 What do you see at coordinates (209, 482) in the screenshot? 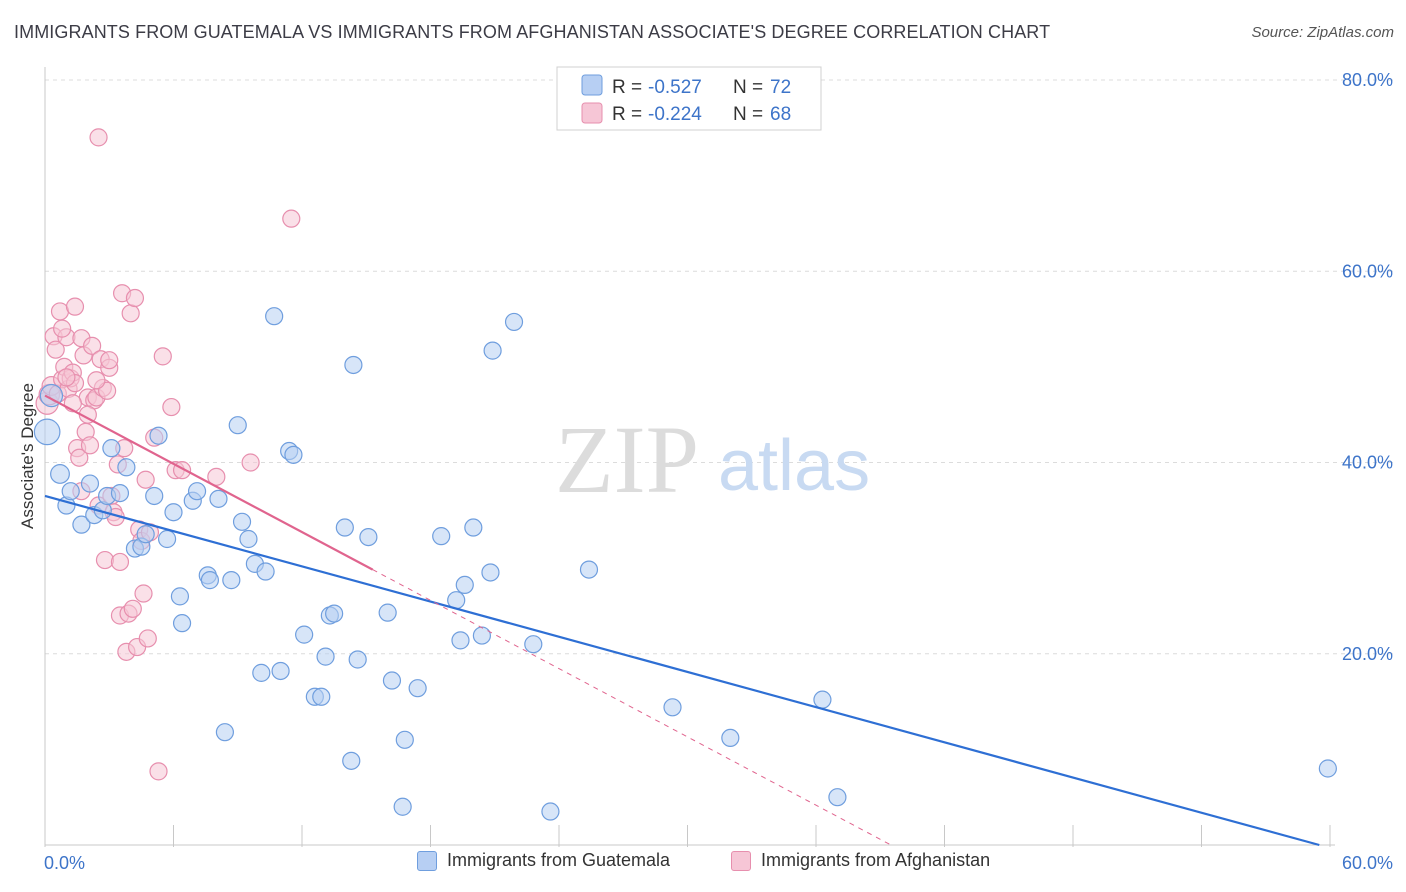
I see `trend-line-afghanistan` at bounding box center [209, 482].